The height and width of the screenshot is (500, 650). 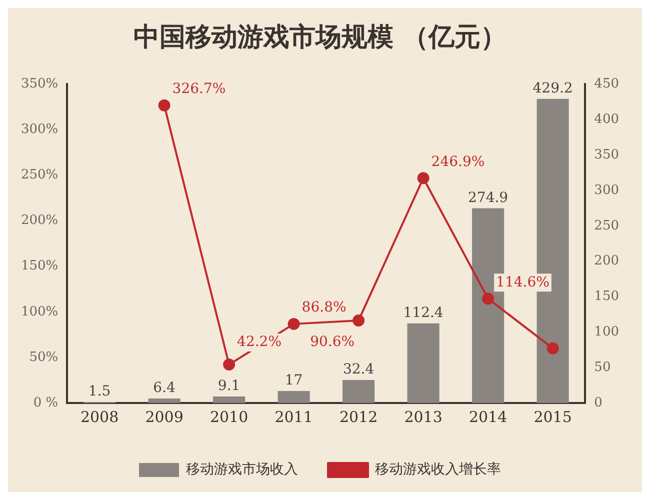 What do you see at coordinates (39, 175) in the screenshot?
I see `y-tick-label: 250%` at bounding box center [39, 175].